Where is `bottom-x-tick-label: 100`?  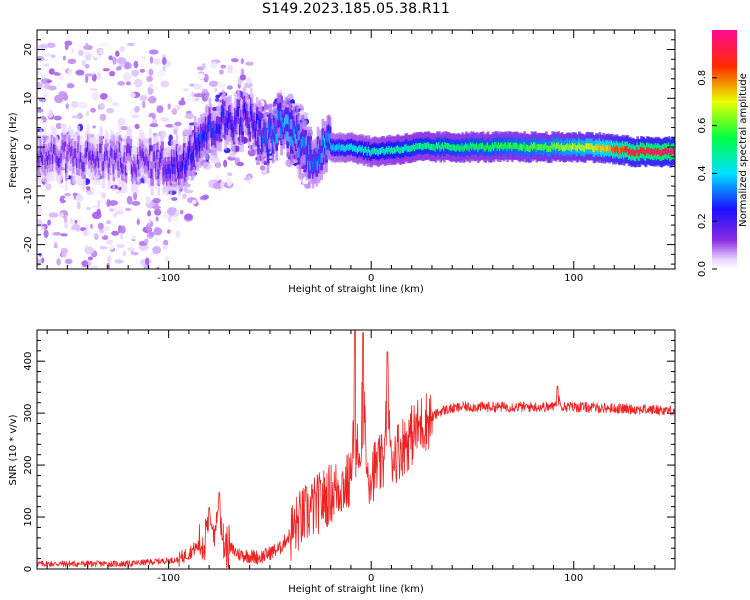 bottom-x-tick-label: 100 is located at coordinates (573, 578).